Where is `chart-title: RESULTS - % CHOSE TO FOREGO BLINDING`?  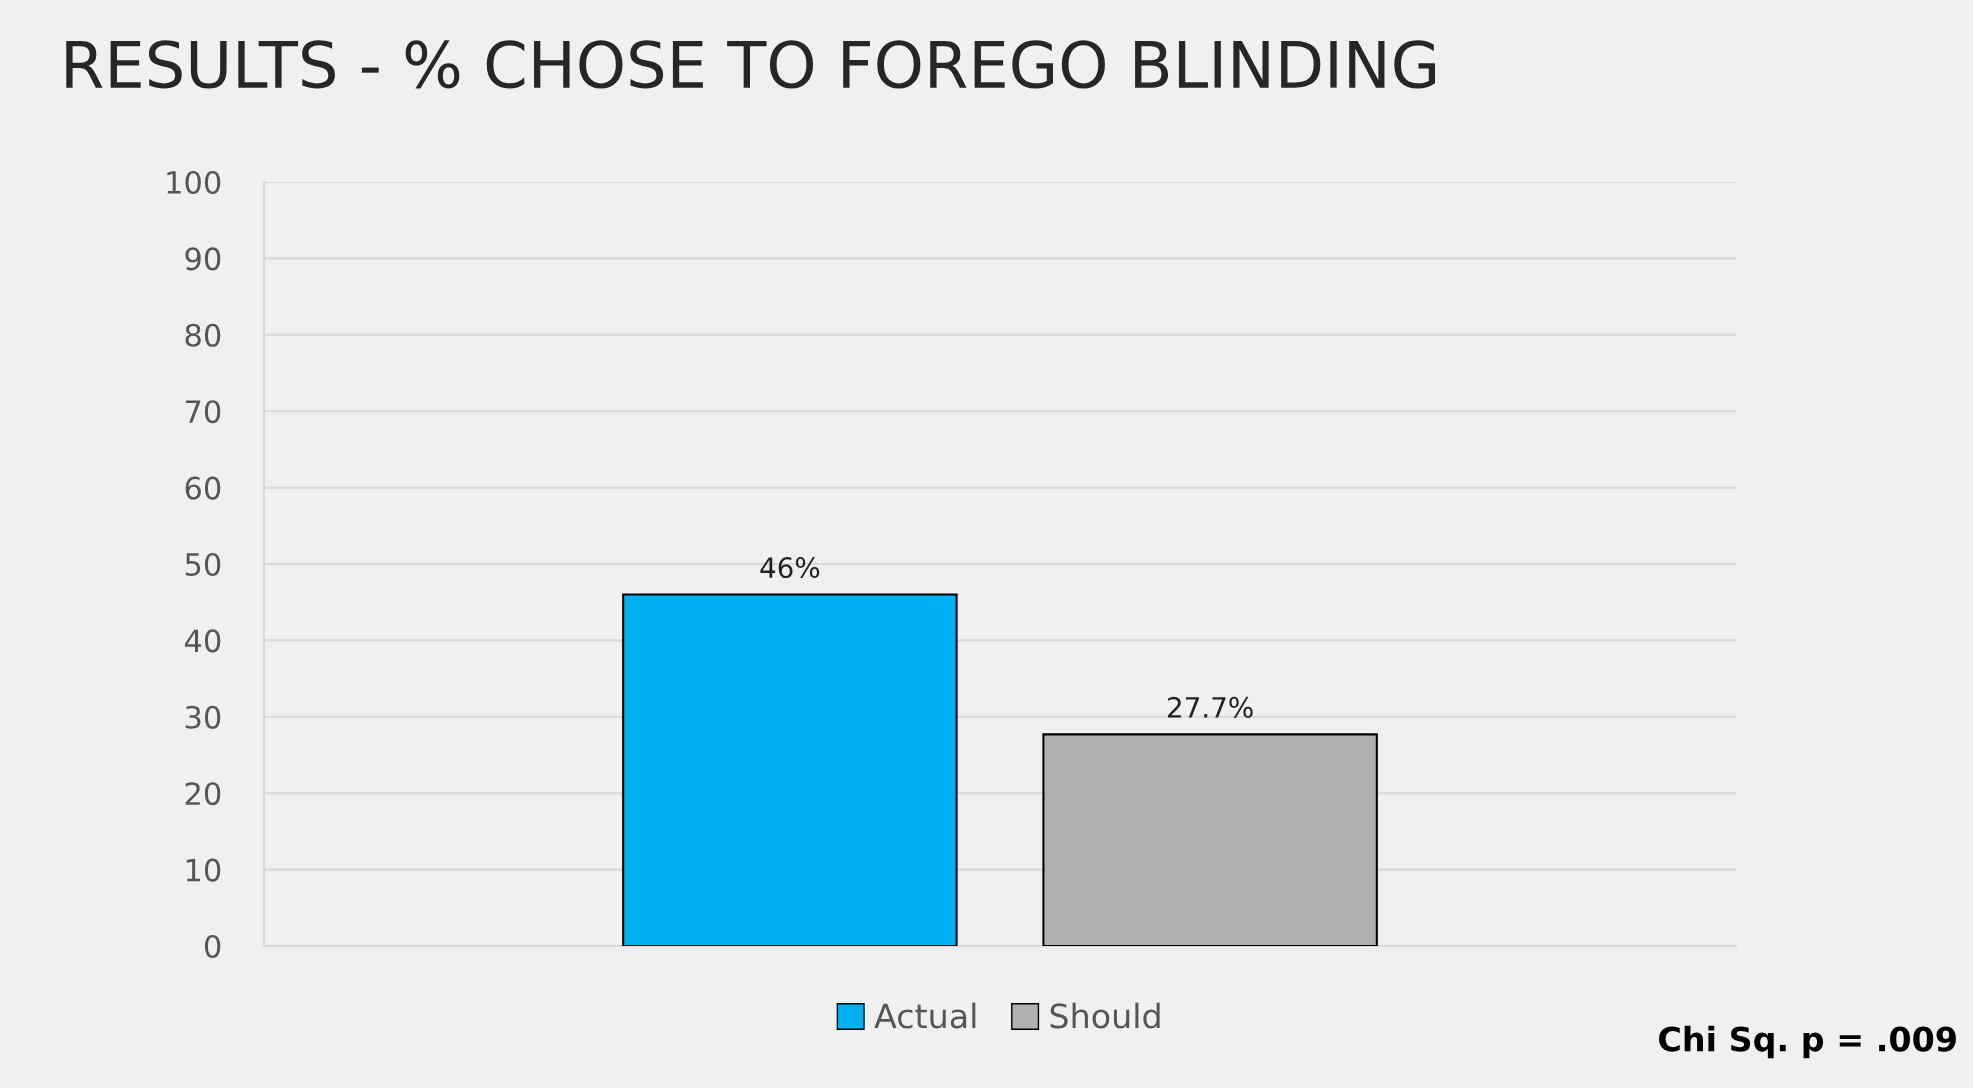 chart-title: RESULTS - % CHOSE TO FOREGO BLINDING is located at coordinates (750, 64).